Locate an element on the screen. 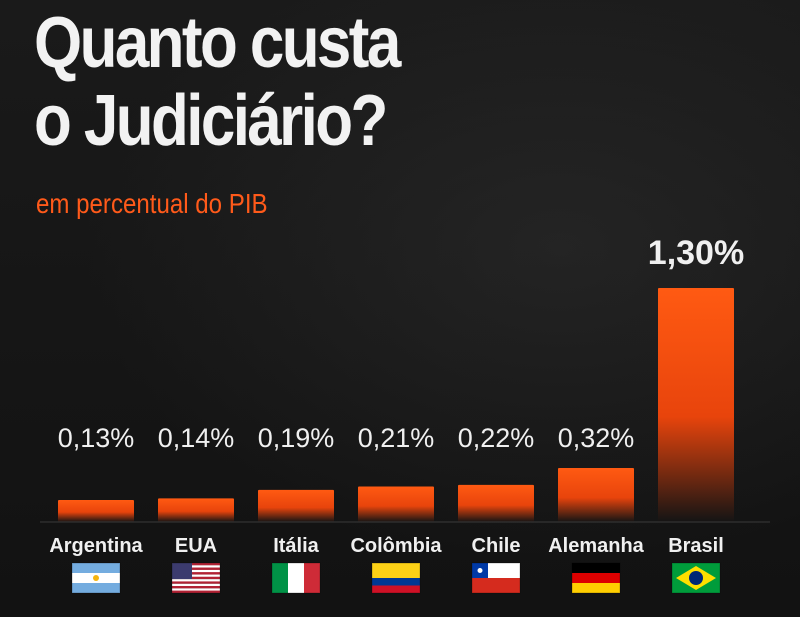  brazil-flag-icon is located at coordinates (696, 578).